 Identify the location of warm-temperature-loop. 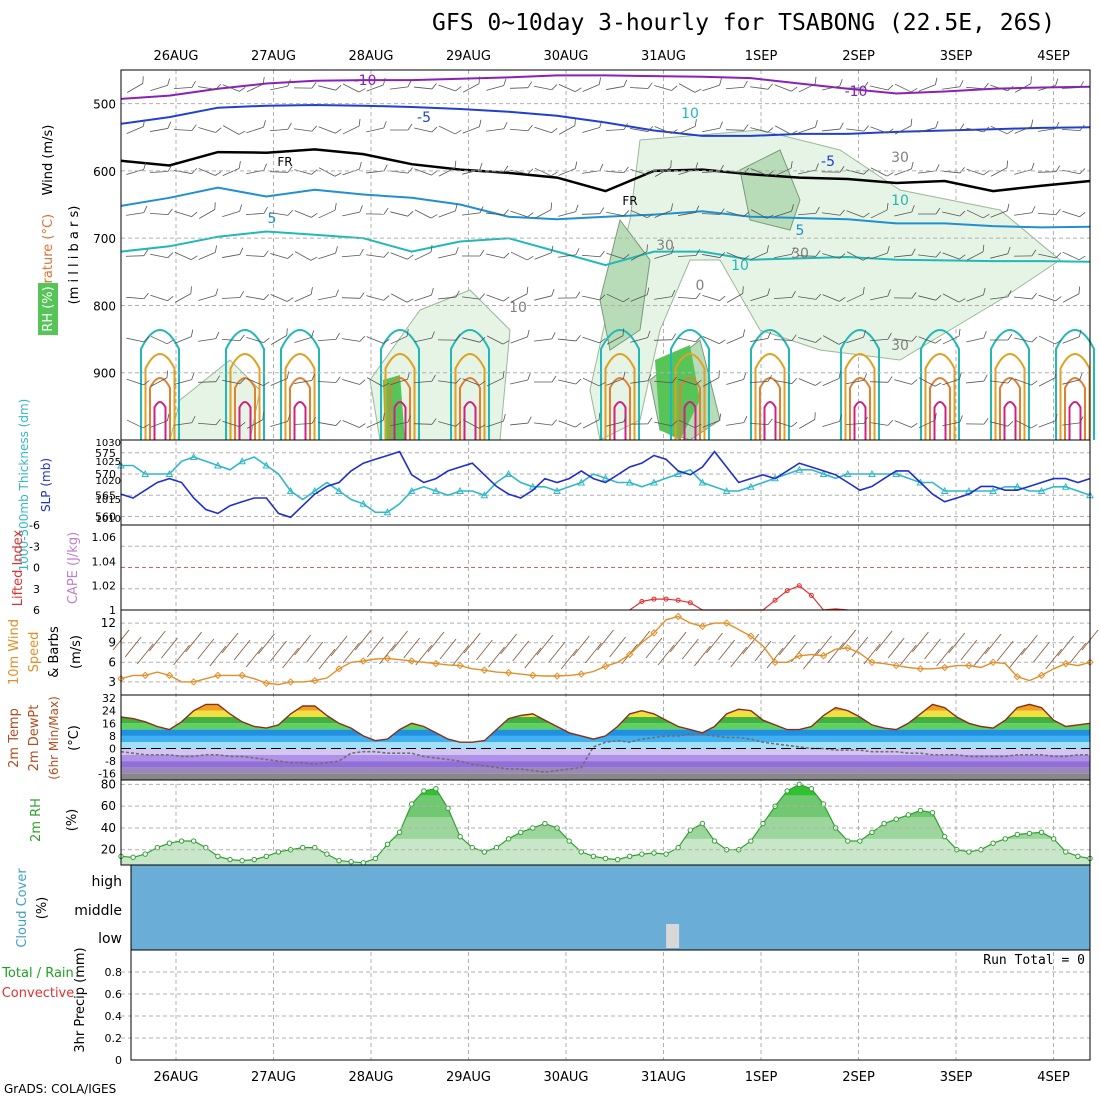
(245, 420).